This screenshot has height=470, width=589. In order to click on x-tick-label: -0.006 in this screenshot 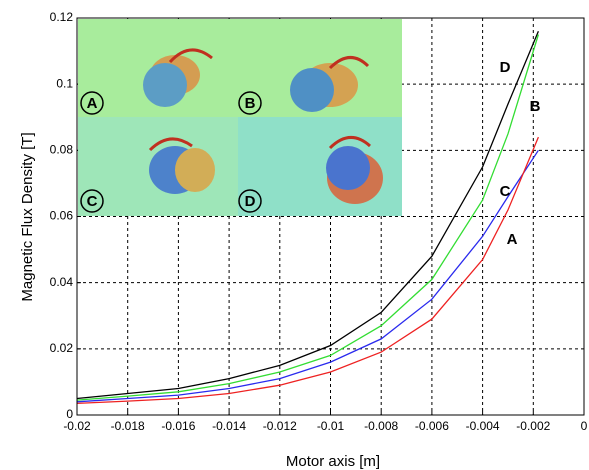, I will do `click(432, 426)`.